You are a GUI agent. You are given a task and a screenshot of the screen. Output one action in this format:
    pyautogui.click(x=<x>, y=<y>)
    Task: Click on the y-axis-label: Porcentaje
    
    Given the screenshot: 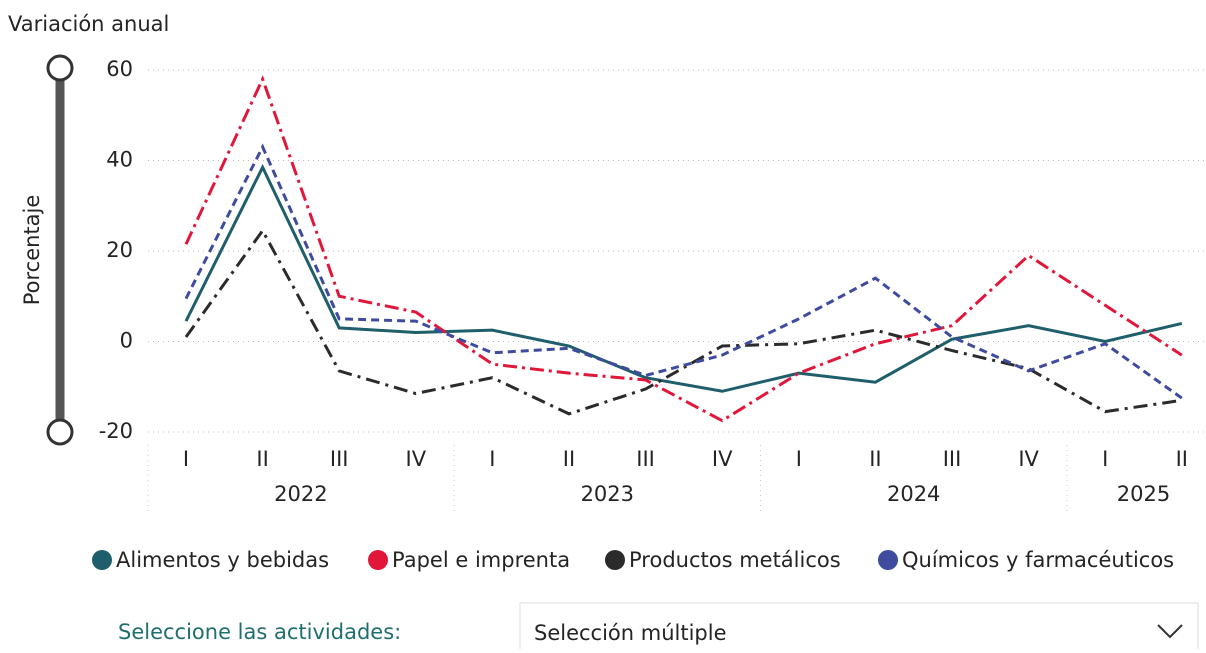 What is the action you would take?
    pyautogui.click(x=32, y=250)
    